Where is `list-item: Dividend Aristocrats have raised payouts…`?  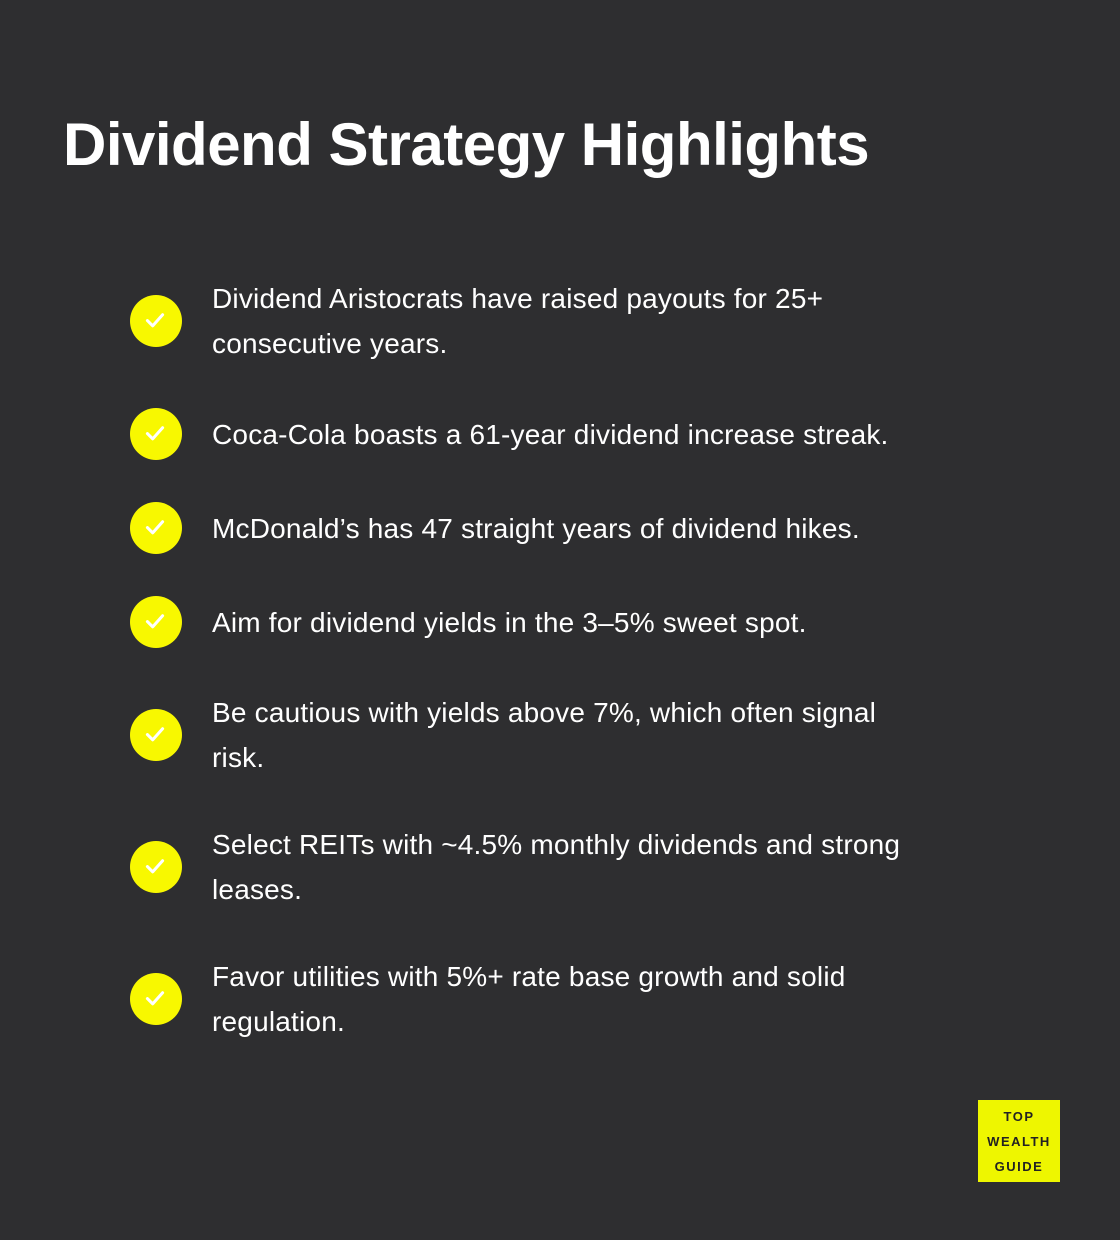
list-item: Dividend Aristocrats have raised payouts… is located at coordinates (580, 321).